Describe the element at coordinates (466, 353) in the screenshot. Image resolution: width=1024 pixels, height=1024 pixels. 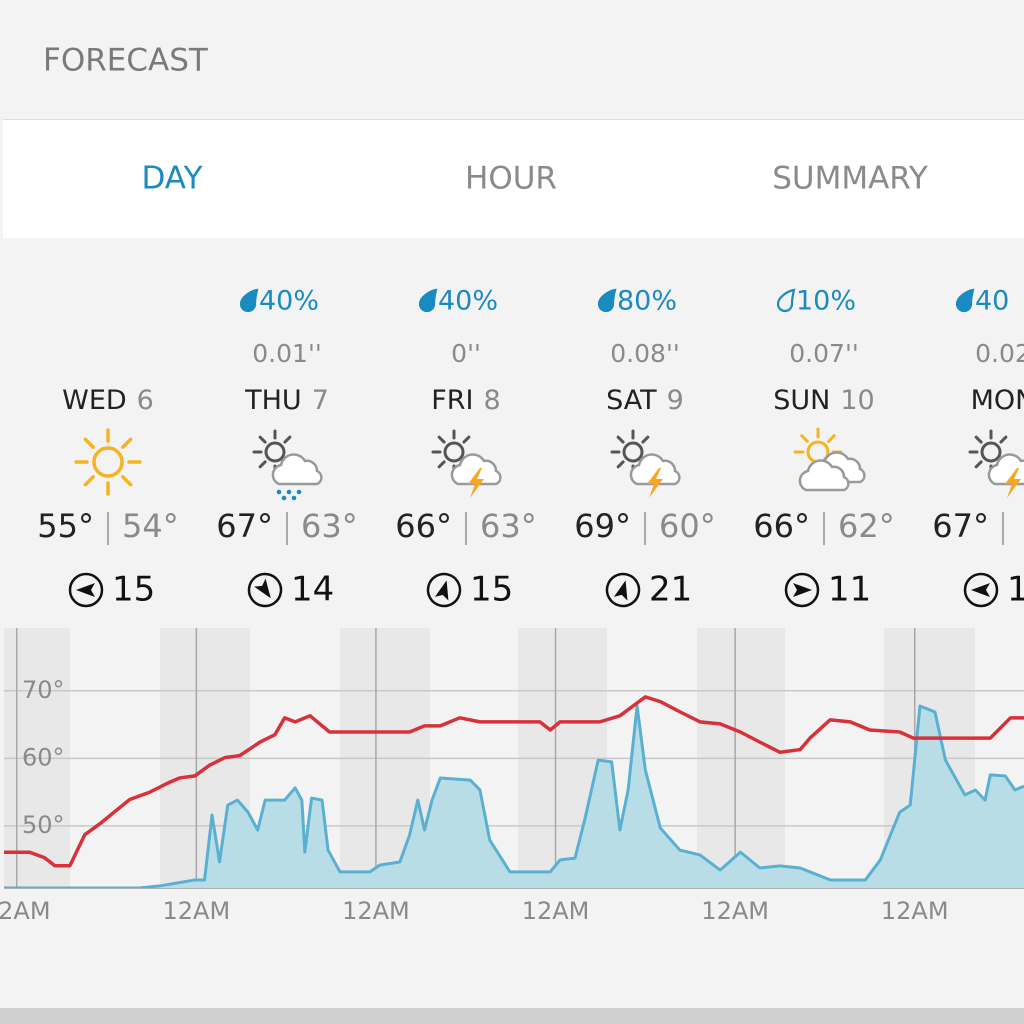
I see `precip-amount: 0''` at that location.